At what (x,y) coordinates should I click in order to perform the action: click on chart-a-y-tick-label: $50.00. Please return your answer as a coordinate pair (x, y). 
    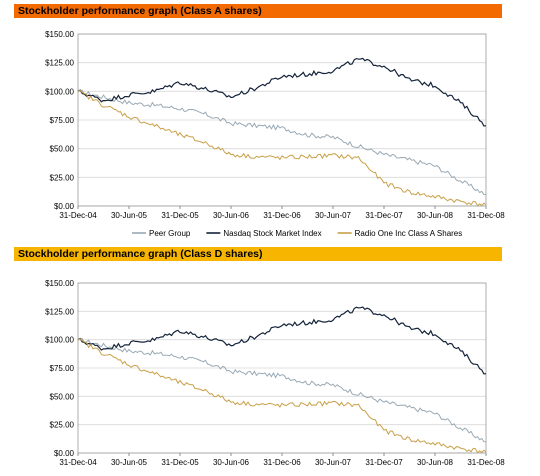
    Looking at the image, I should click on (62, 149).